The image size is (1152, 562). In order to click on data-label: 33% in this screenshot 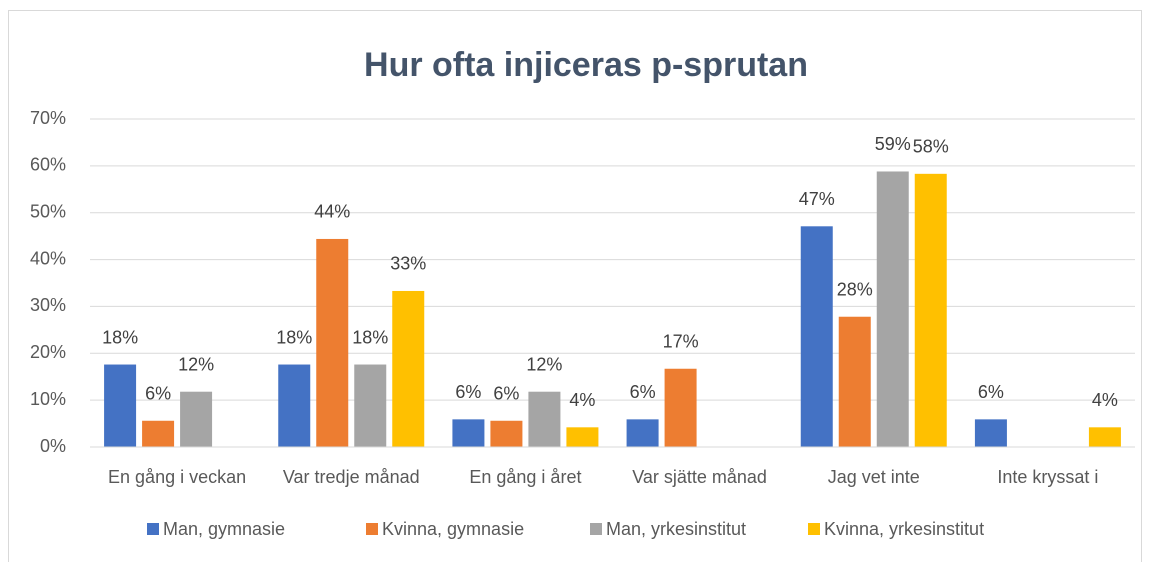, I will do `click(408, 264)`.